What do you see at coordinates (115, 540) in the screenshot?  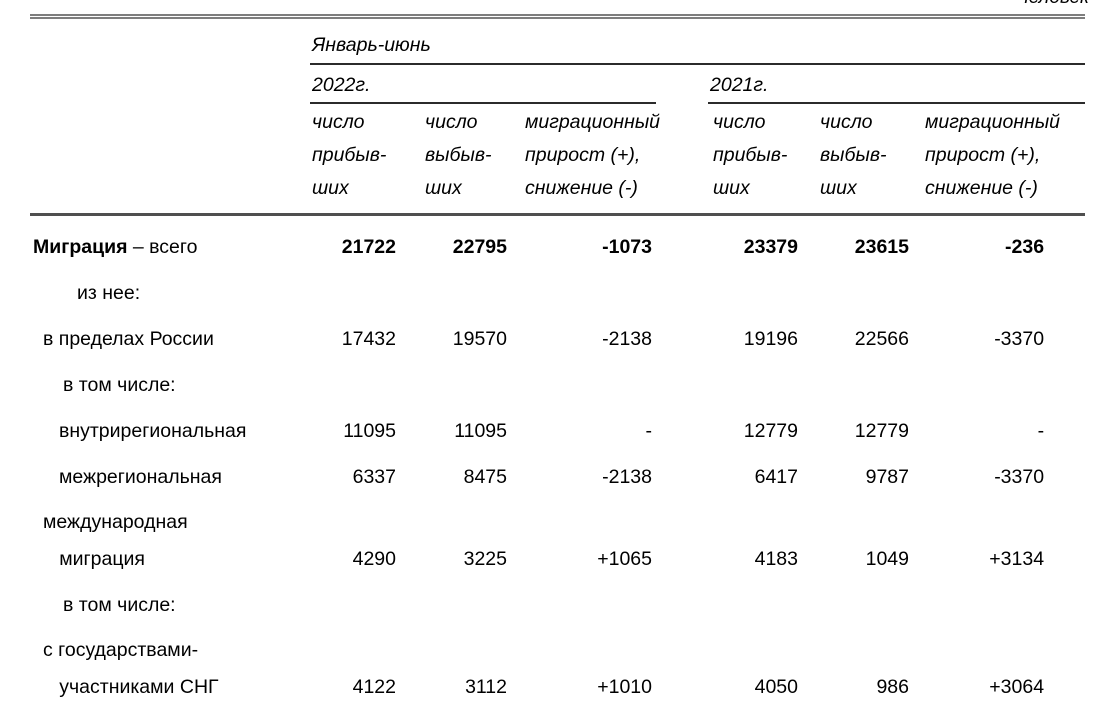 I see `row-label: международная миграция` at bounding box center [115, 540].